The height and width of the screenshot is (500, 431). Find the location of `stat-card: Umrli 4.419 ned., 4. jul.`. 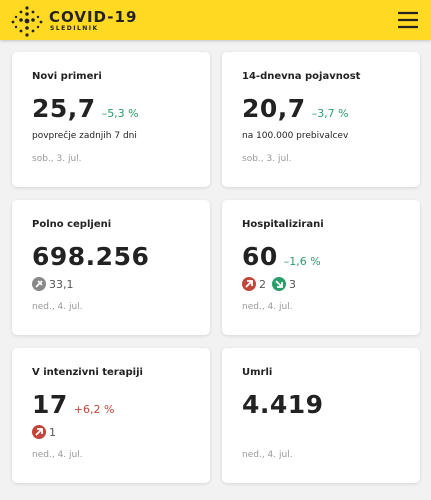

stat-card: Umrli 4.419 ned., 4. jul. is located at coordinates (321, 415).